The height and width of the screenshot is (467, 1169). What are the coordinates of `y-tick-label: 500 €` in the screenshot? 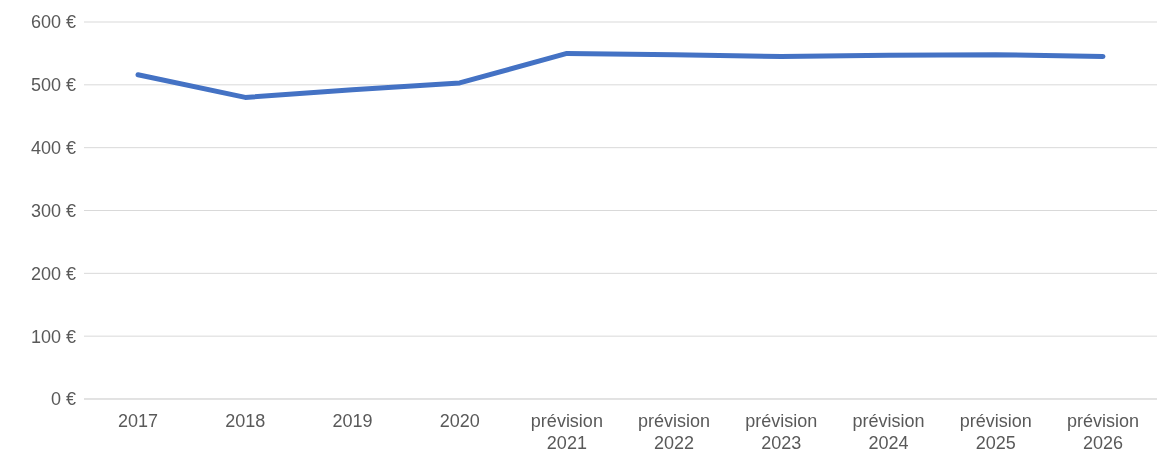 It's located at (53, 85).